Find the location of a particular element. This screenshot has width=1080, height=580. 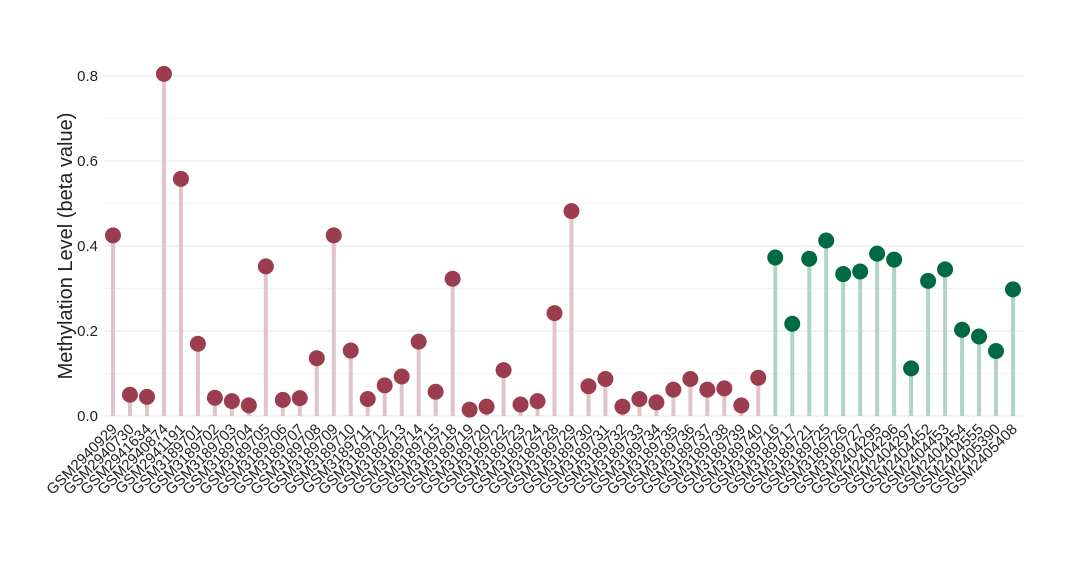

y-tick-label: 0.6 is located at coordinates (87, 161).